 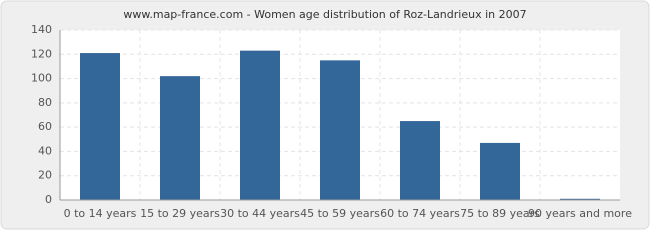 What do you see at coordinates (260, 213) in the screenshot?
I see `x-tick-label: 30 to 44 years` at bounding box center [260, 213].